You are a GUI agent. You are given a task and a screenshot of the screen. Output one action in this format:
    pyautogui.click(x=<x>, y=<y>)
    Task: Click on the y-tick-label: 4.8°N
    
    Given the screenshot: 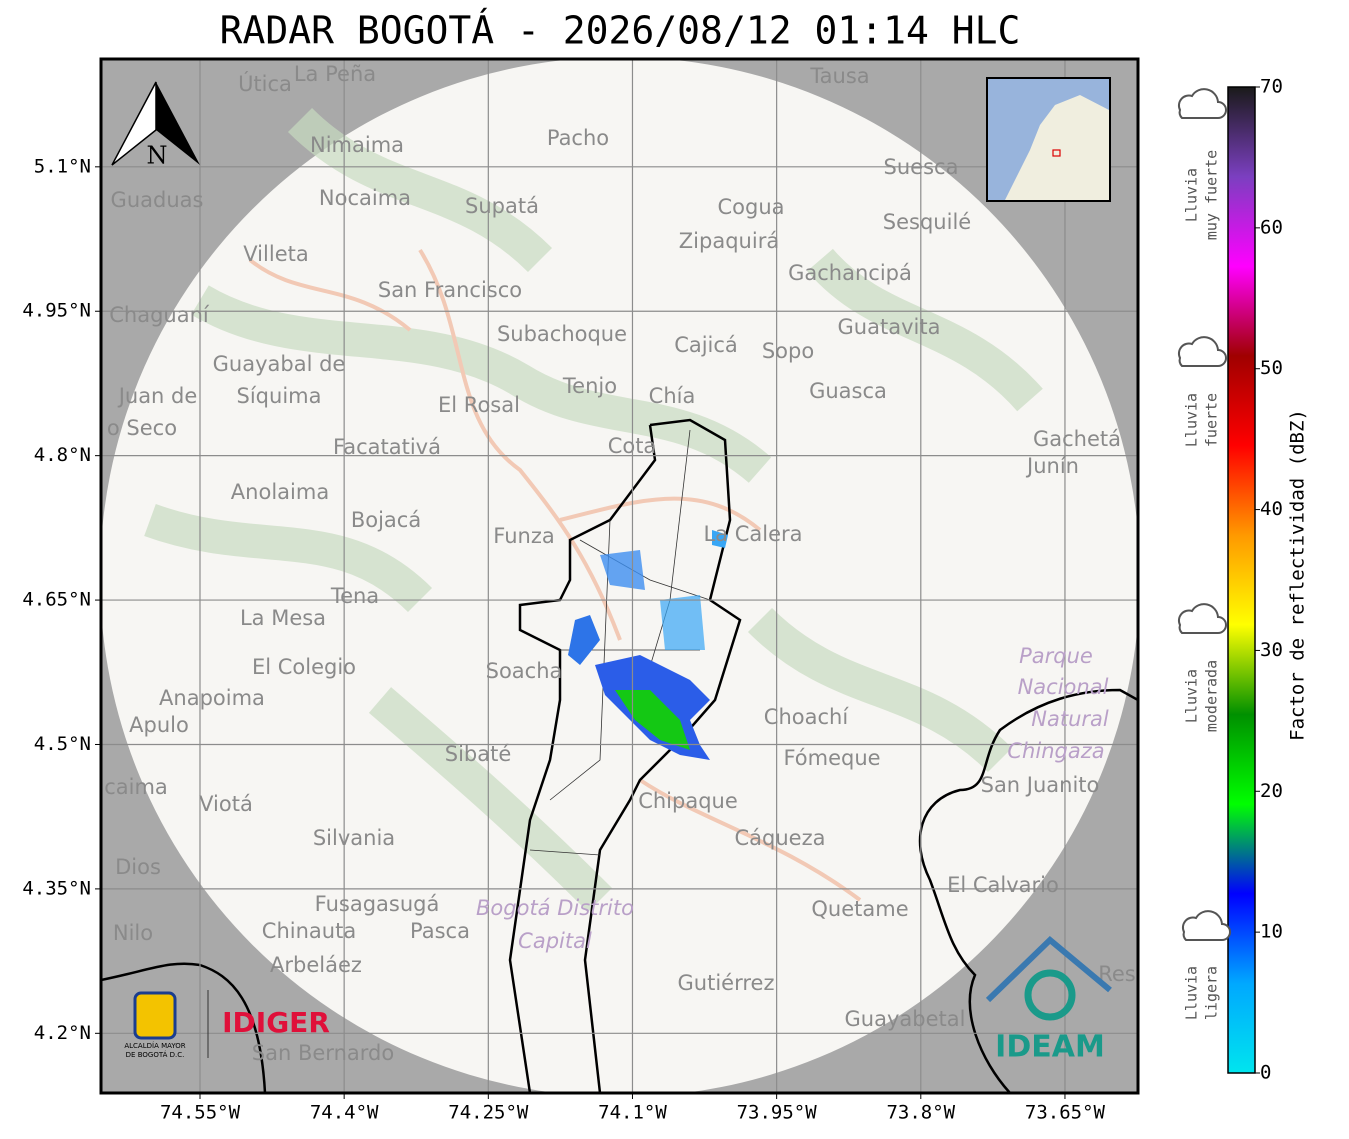 What is the action you would take?
    pyautogui.click(x=62, y=455)
    